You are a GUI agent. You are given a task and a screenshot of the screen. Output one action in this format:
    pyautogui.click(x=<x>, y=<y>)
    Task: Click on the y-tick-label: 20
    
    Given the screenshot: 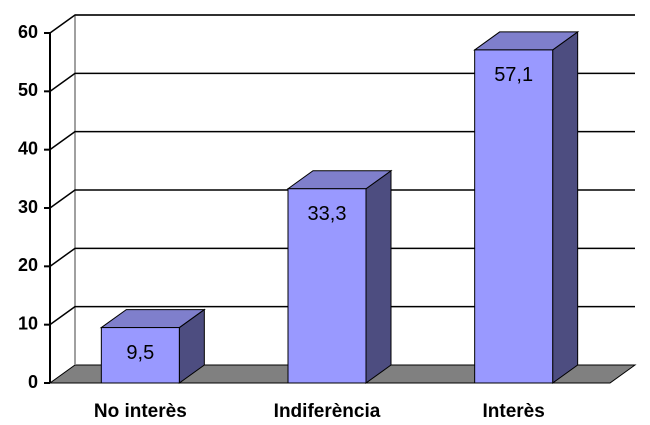 What is the action you would take?
    pyautogui.click(x=28, y=265)
    